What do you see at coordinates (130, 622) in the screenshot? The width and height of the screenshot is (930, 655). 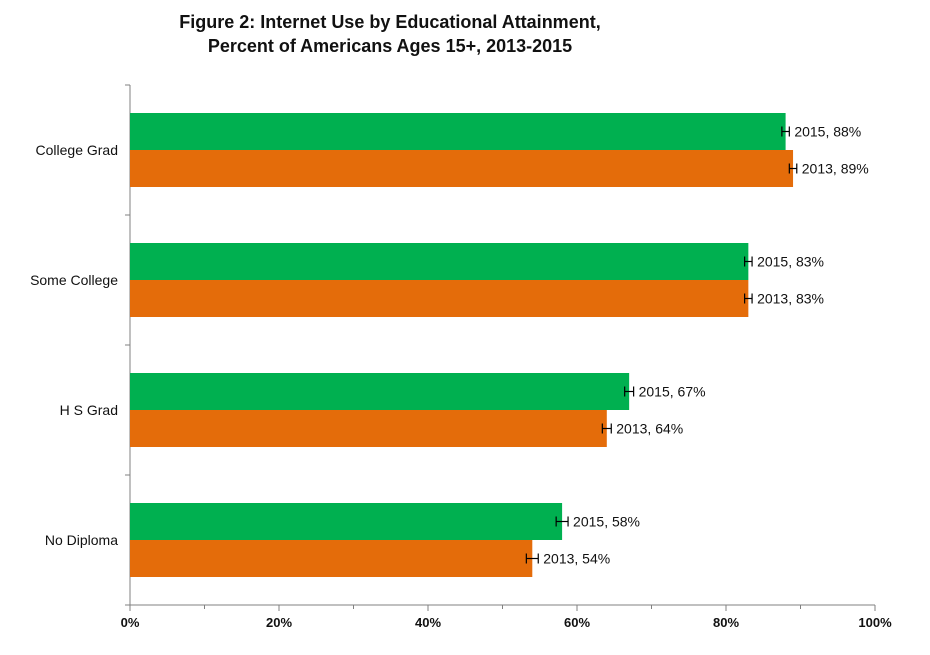 I see `x-tick-label: 0%` at bounding box center [130, 622].